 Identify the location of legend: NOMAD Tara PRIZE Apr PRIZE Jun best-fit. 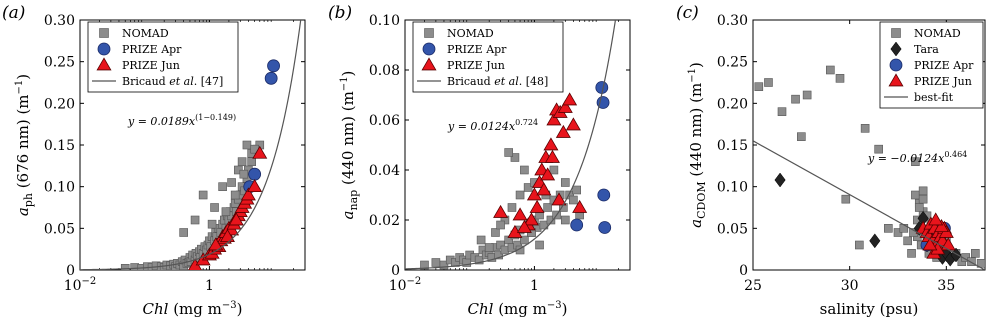
(931, 65).